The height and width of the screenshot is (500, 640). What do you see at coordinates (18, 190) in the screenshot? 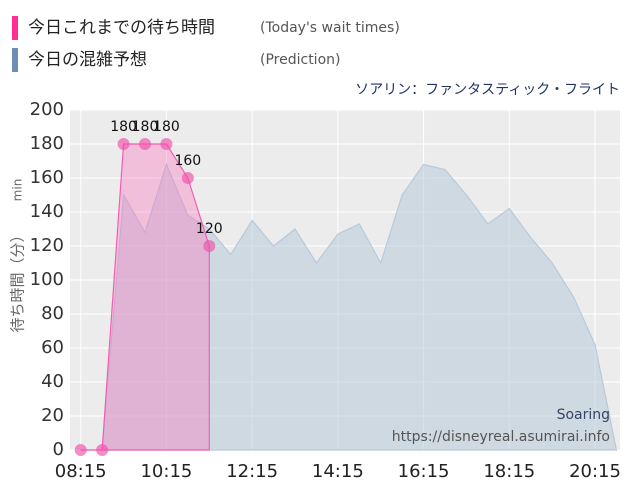
I see `y-axis-unit: min` at bounding box center [18, 190].